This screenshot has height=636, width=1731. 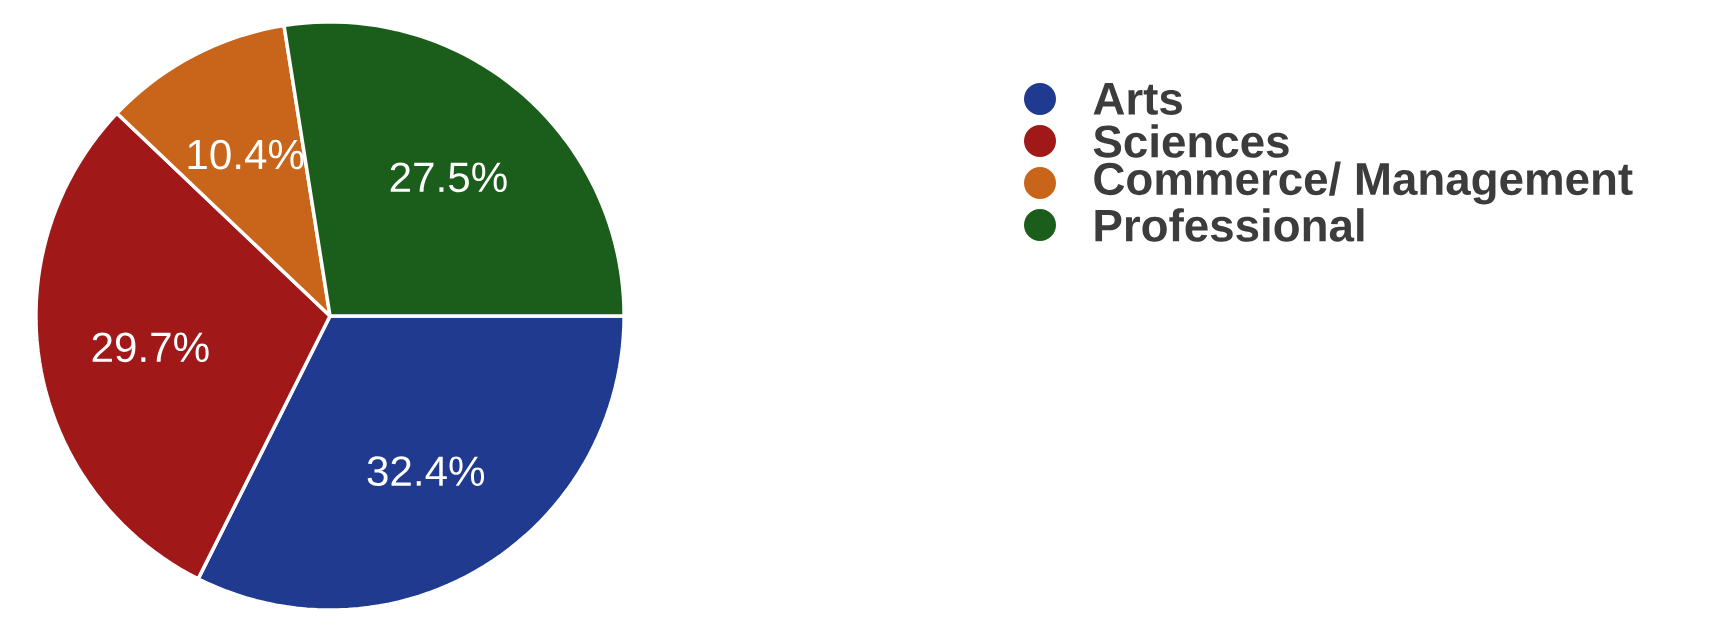 I want to click on legend-label: Arts, so click(x=1137, y=99).